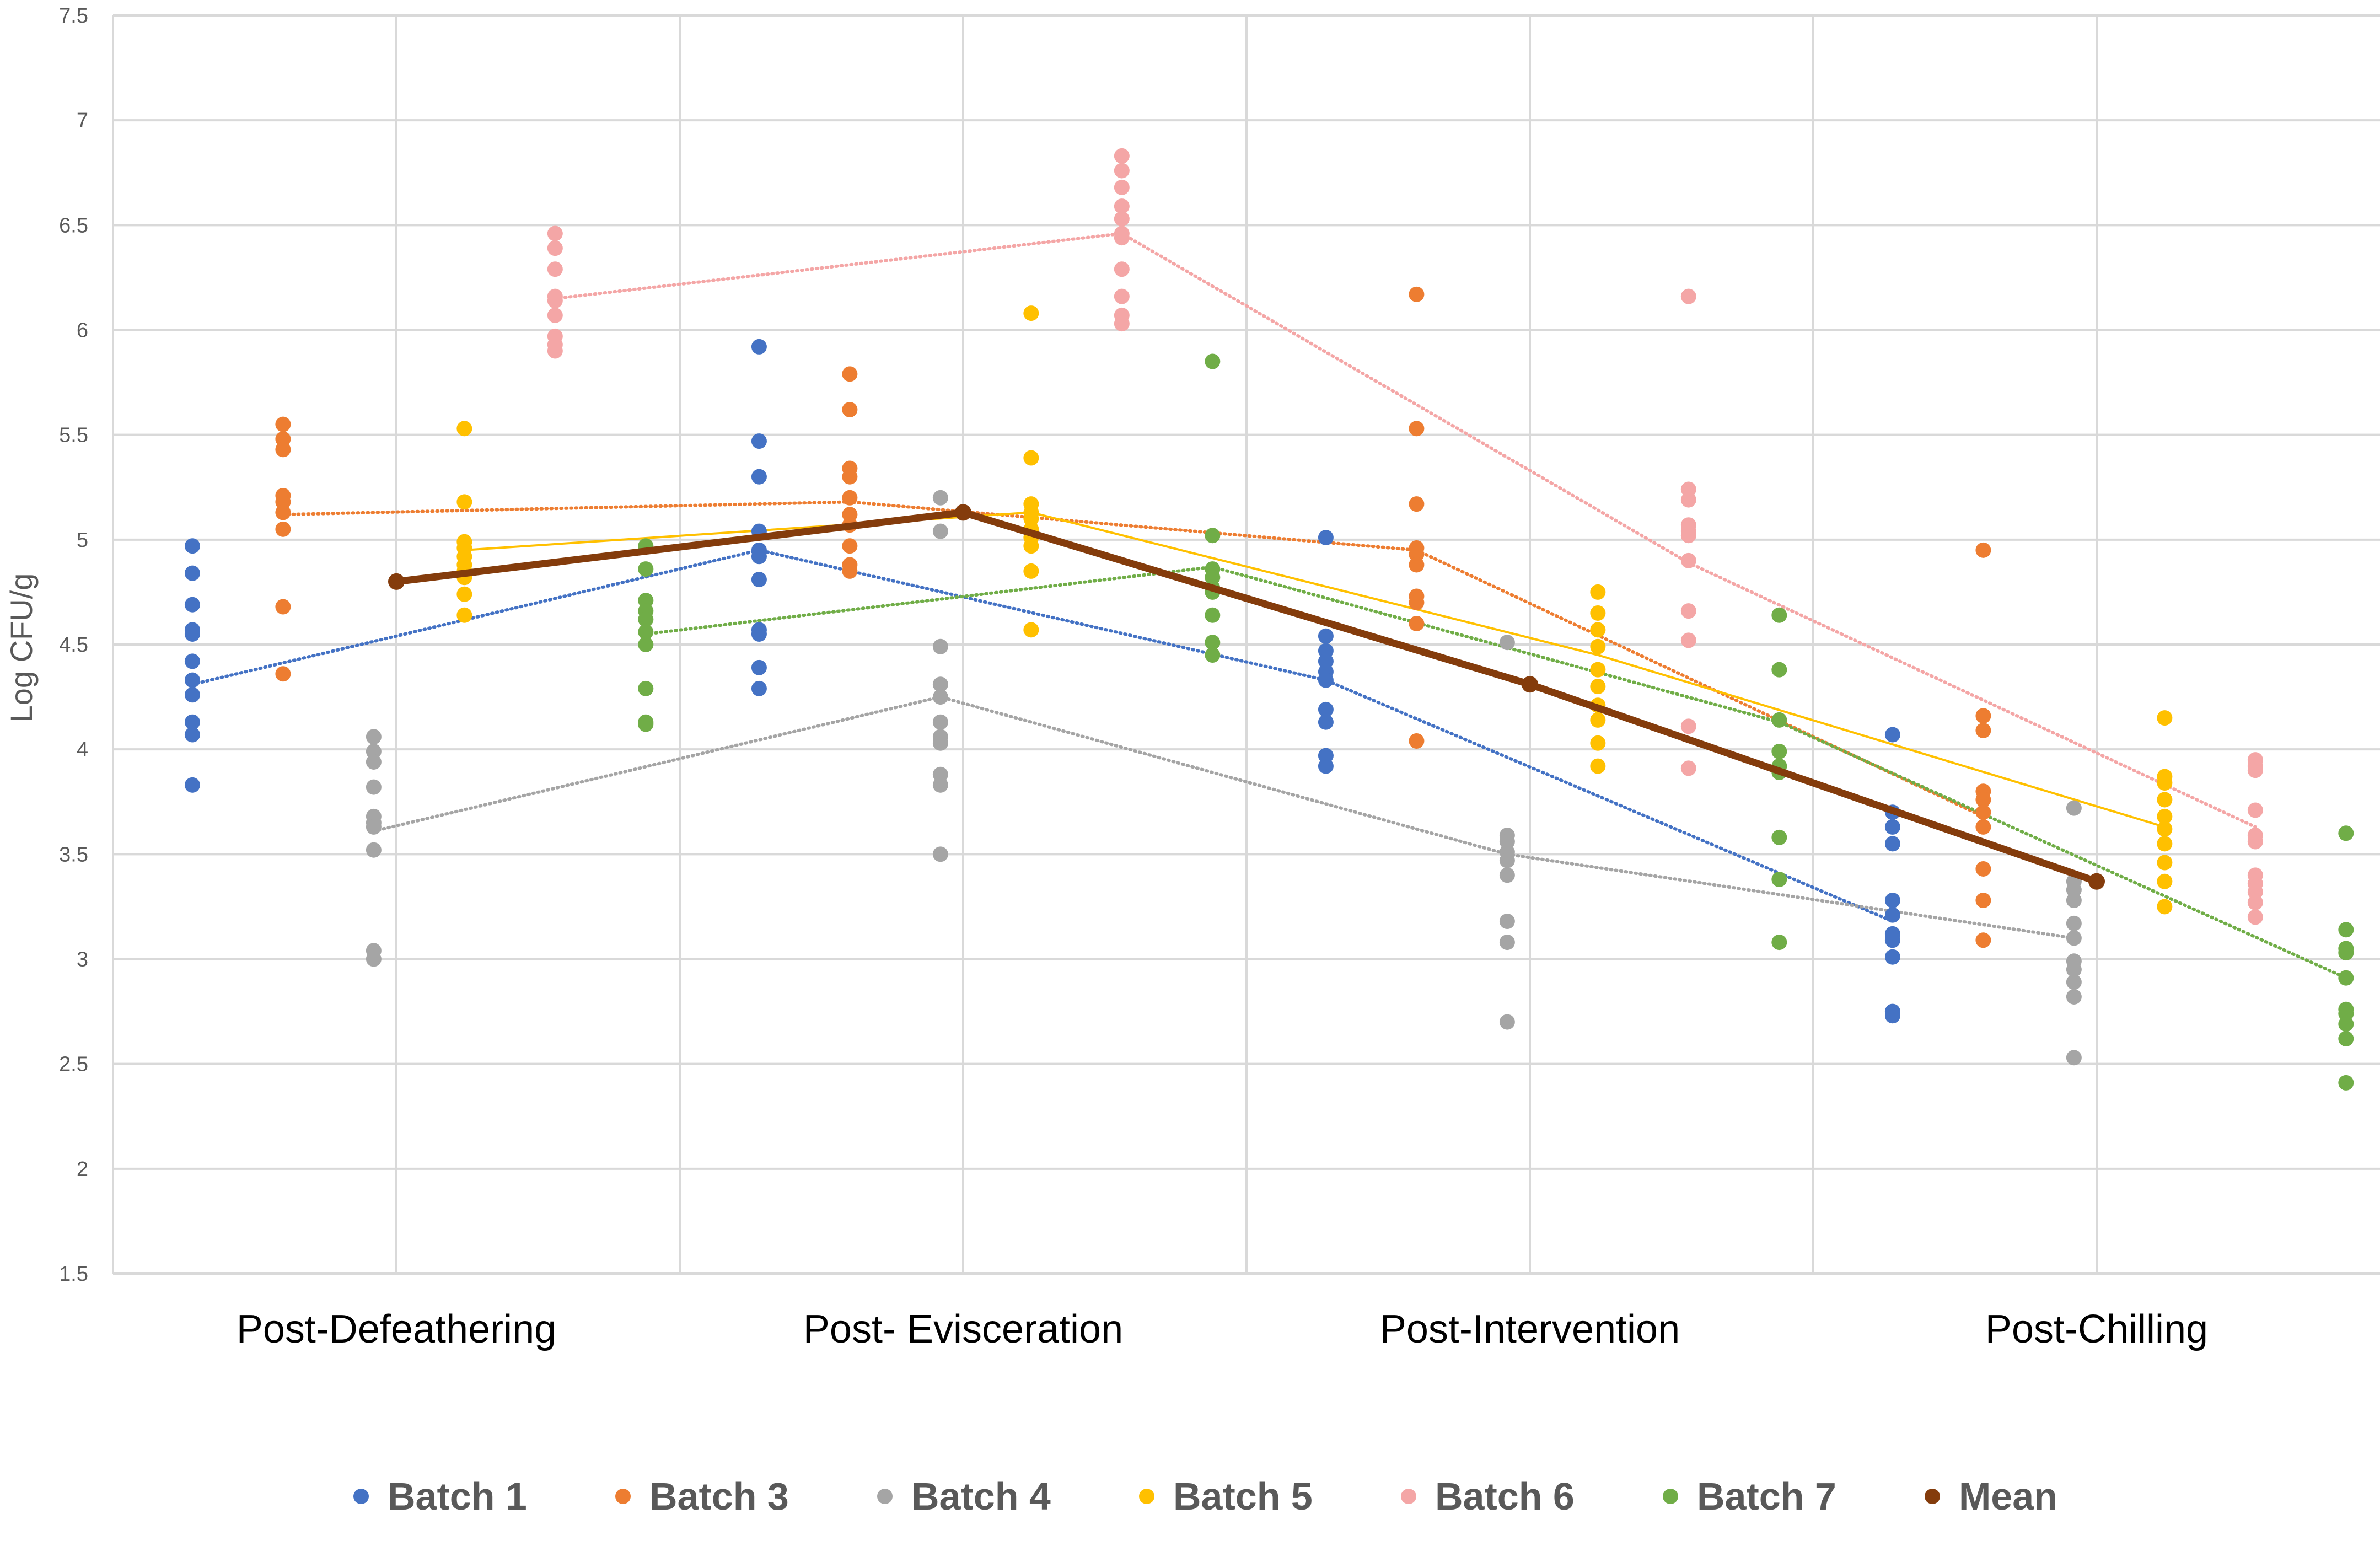 Image resolution: width=2380 pixels, height=1541 pixels. Describe the element at coordinates (1530, 684) in the screenshot. I see `mean-point` at that location.